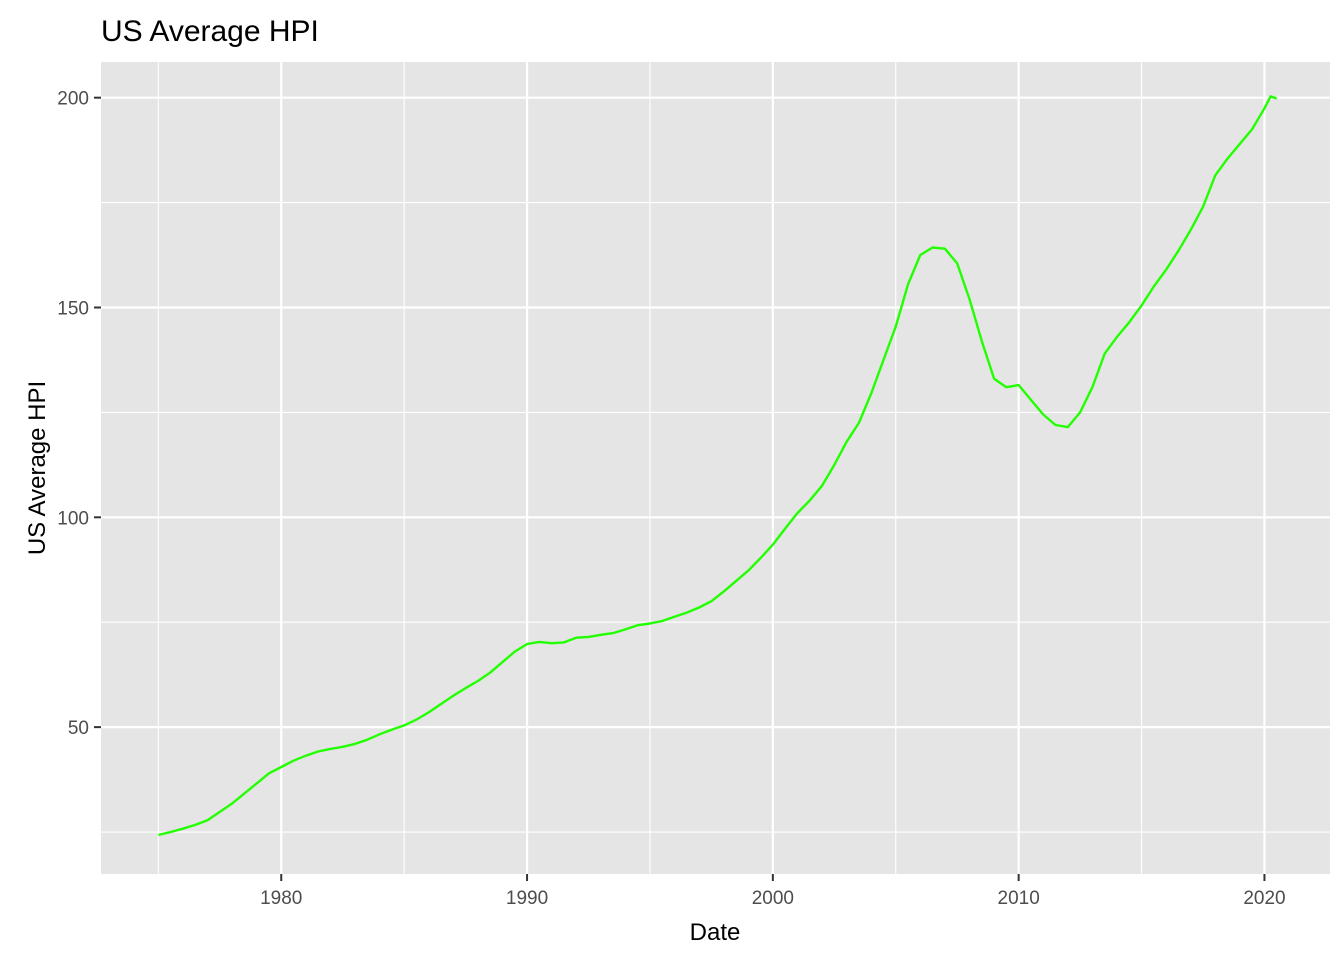 This screenshot has width=1344, height=960. I want to click on x-tick-label: 1990, so click(527, 898).